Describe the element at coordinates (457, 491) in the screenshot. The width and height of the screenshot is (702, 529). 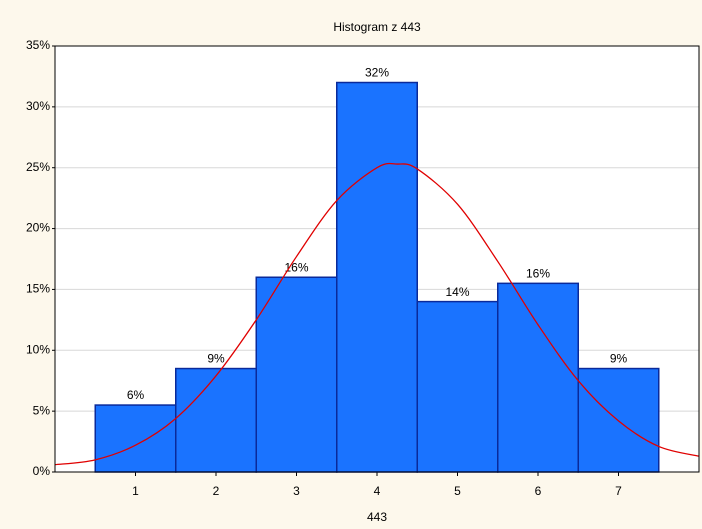
I see `x-tick-label: 5` at that location.